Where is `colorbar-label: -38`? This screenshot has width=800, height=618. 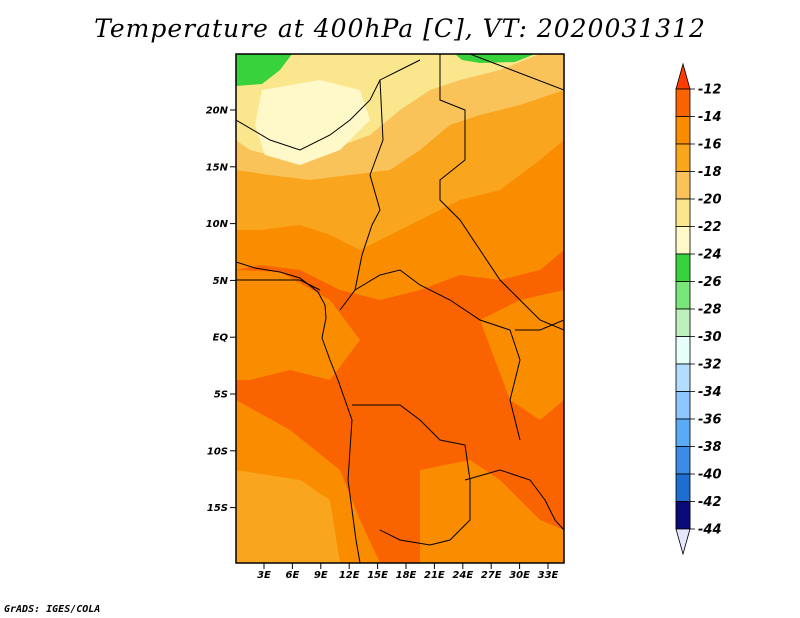
colorbar-label: -38 is located at coordinates (710, 447).